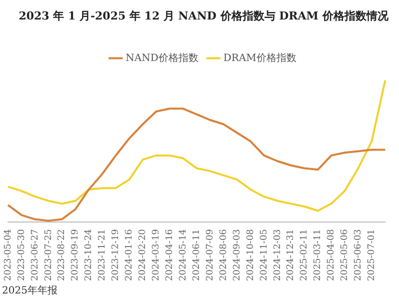  What do you see at coordinates (197, 255) in the screenshot?
I see `x-tick-label: 2024-06-11` at bounding box center [197, 255].